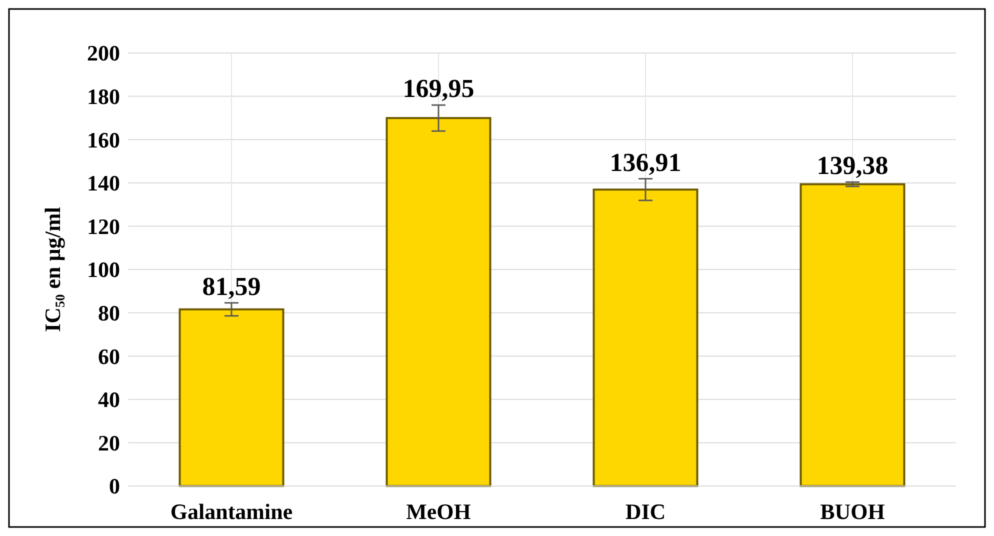 The height and width of the screenshot is (536, 994). I want to click on y-tick-label: 80, so click(109, 313).